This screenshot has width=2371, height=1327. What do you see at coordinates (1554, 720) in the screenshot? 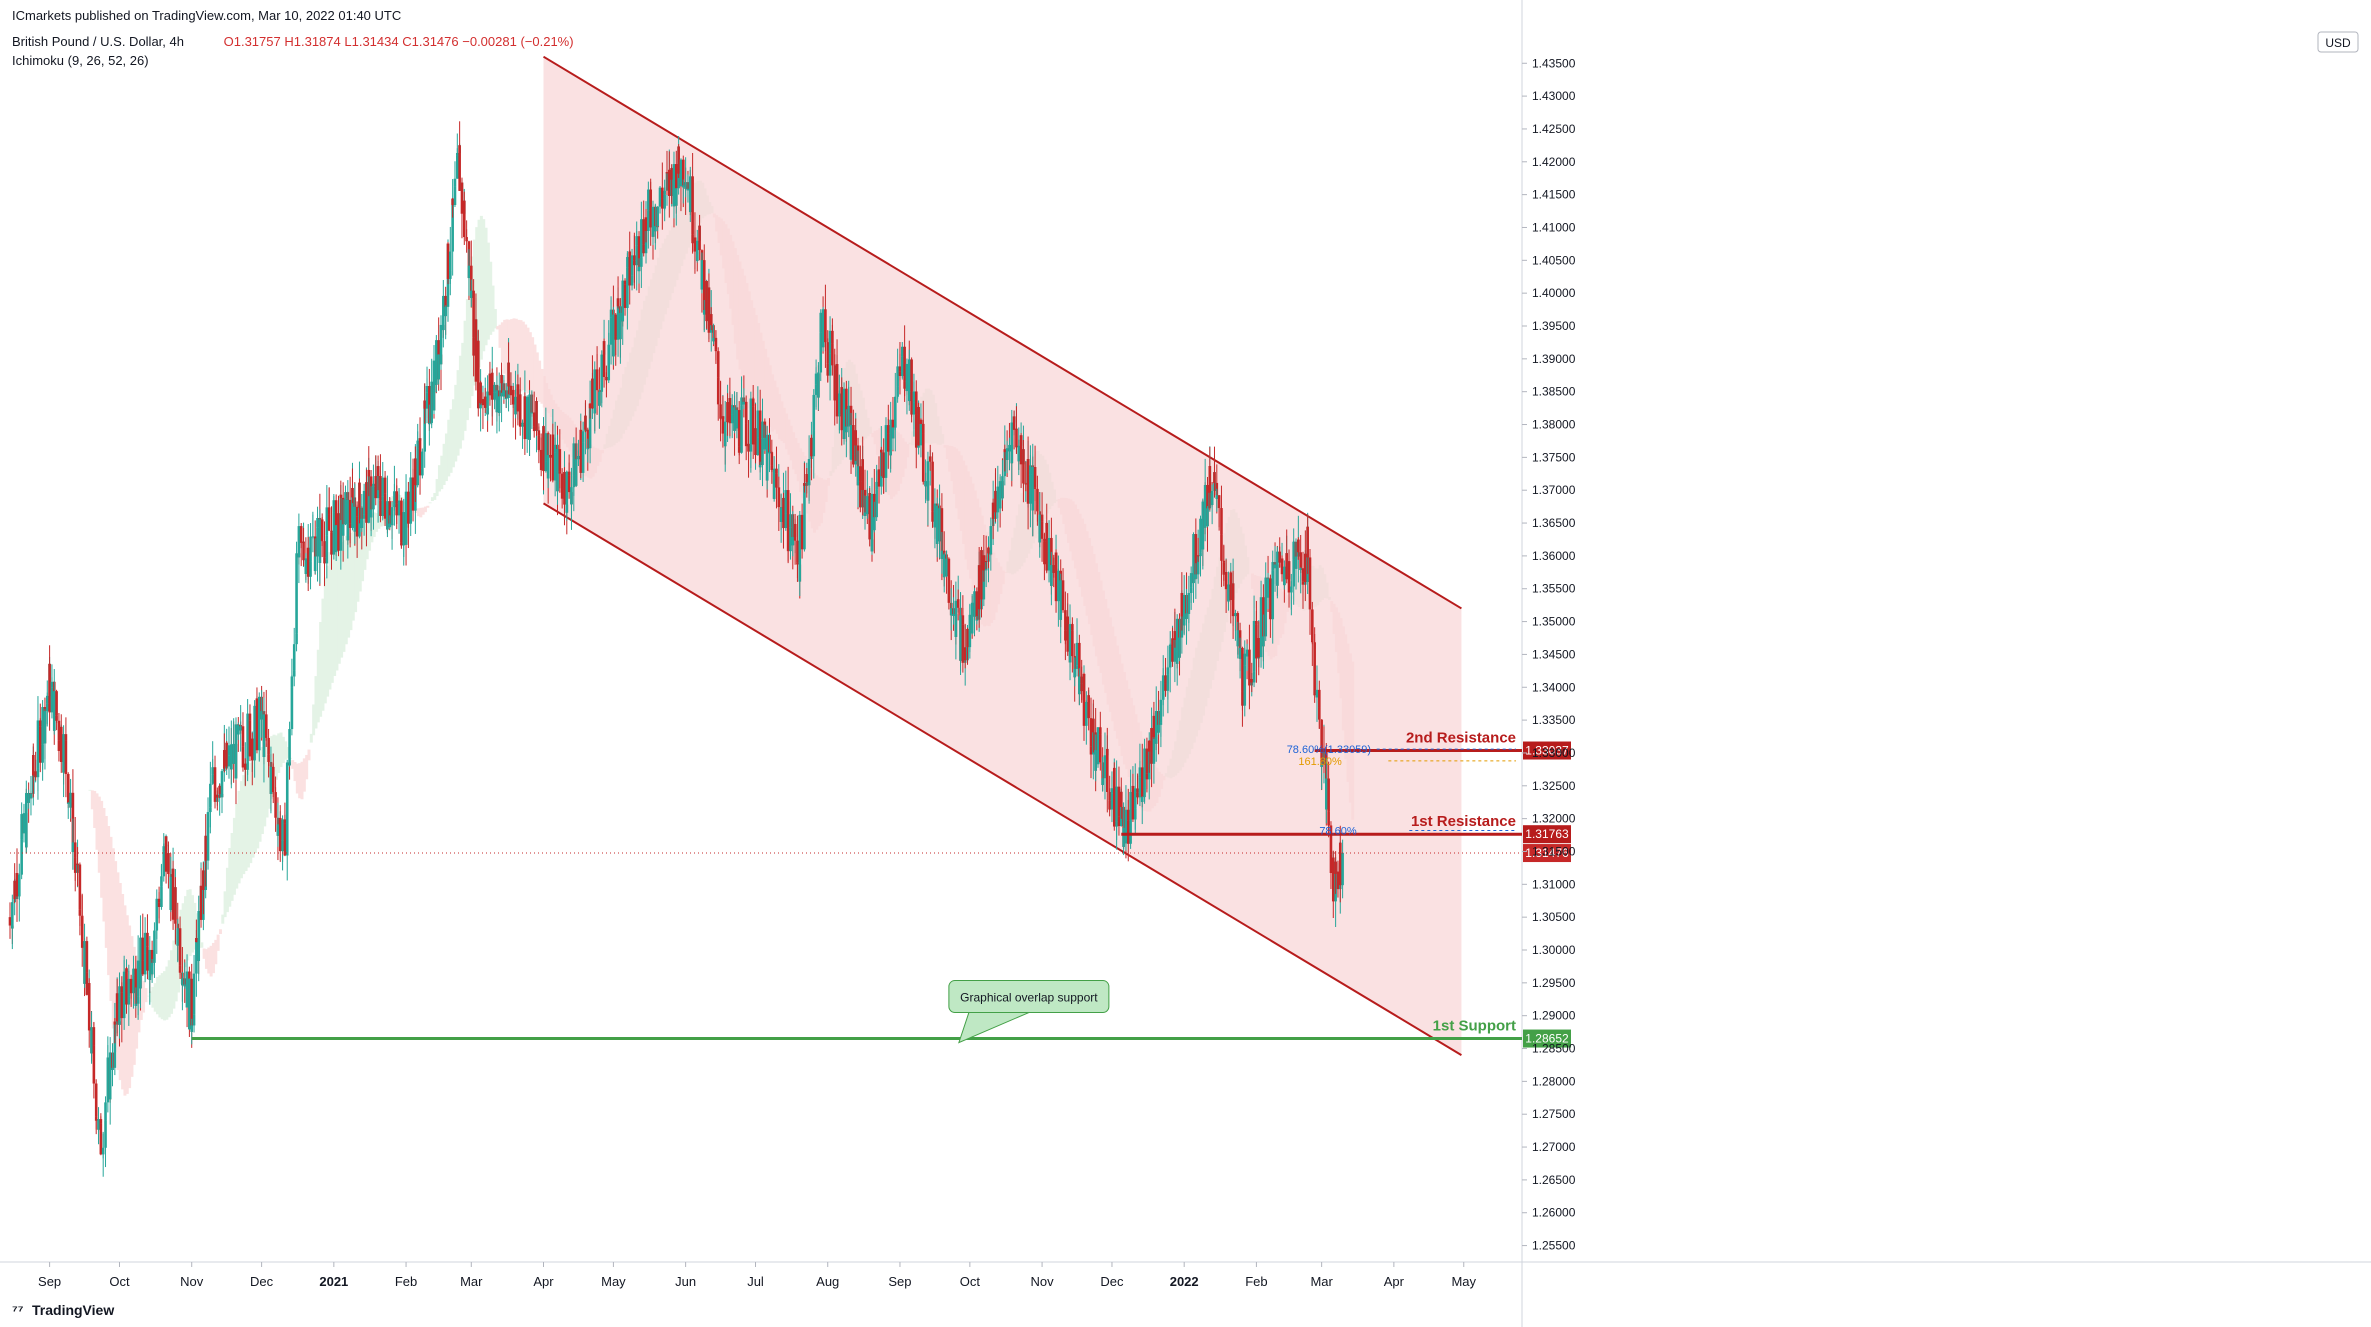
I see `y-tick-label: 1.33500` at bounding box center [1554, 720].